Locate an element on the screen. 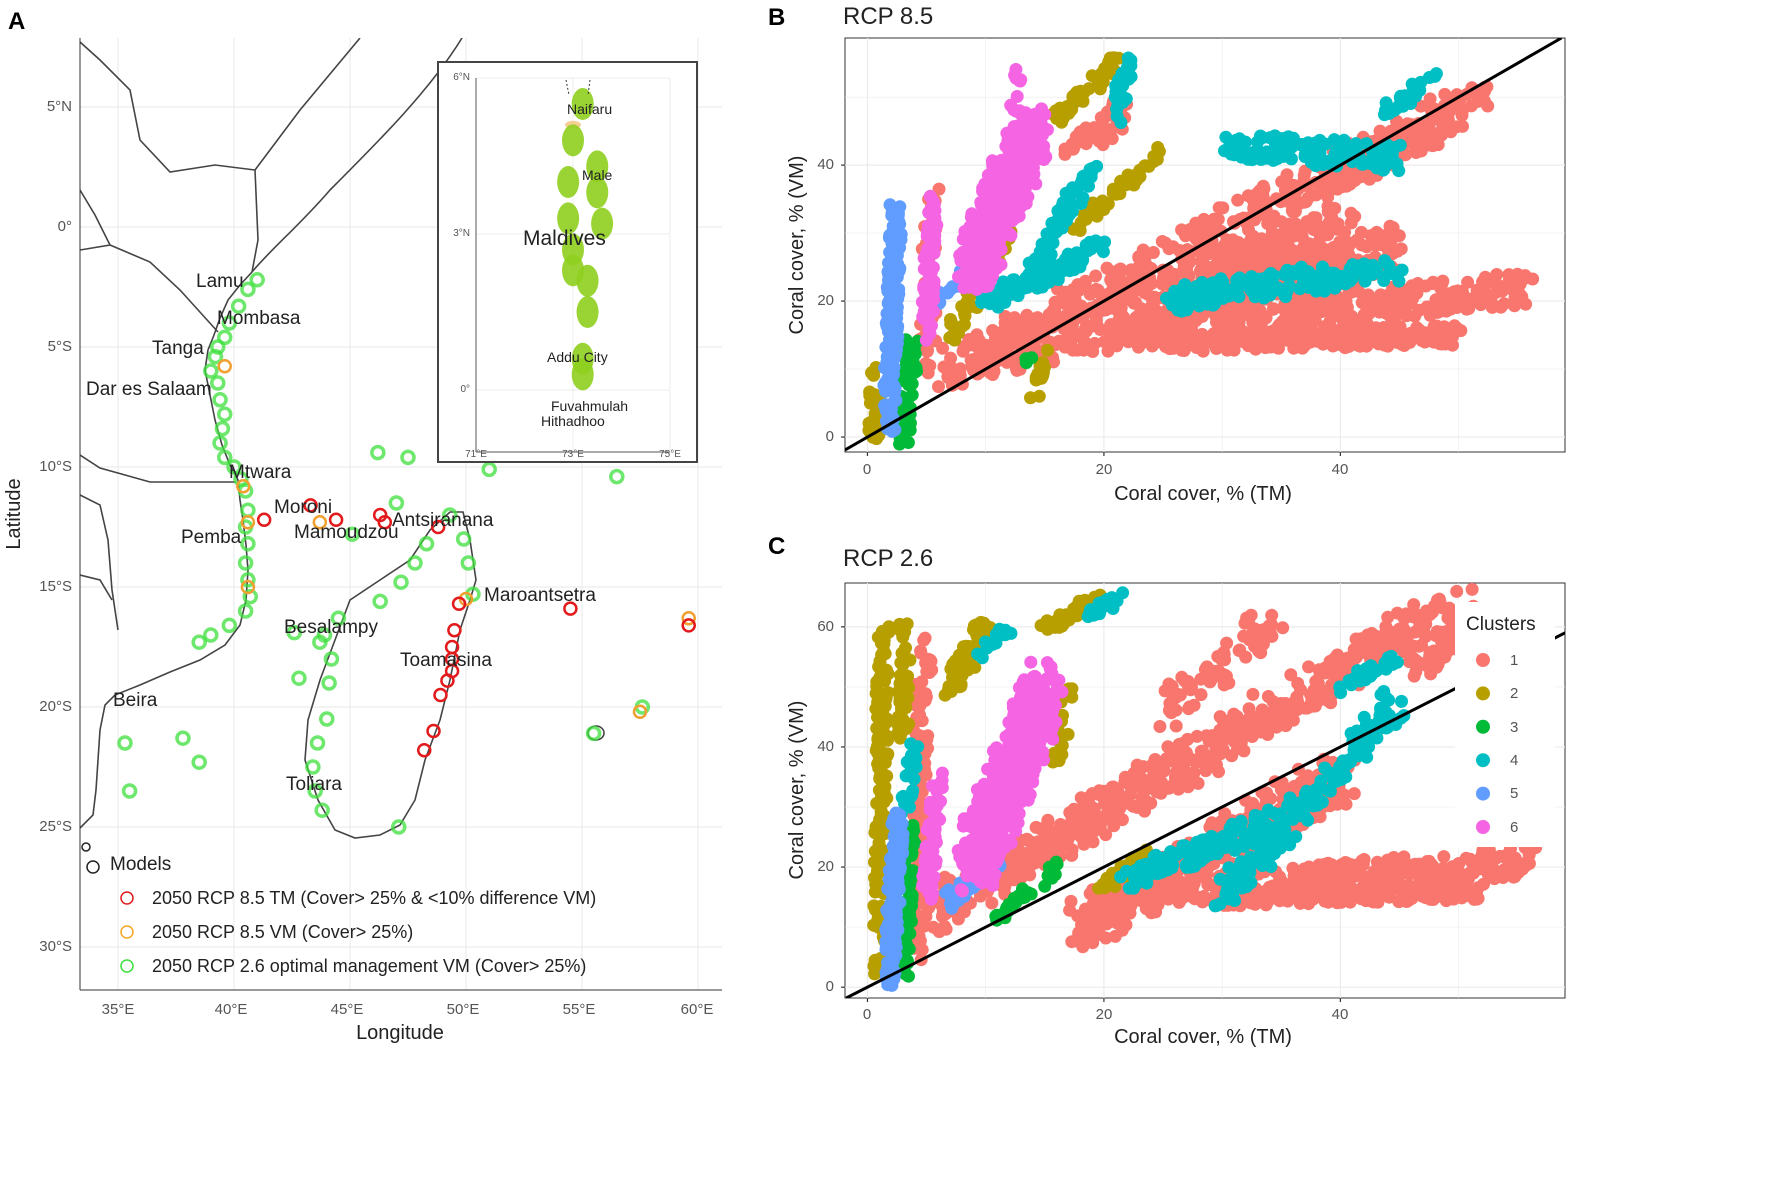  cluster-3-point is located at coordinates (908, 377).